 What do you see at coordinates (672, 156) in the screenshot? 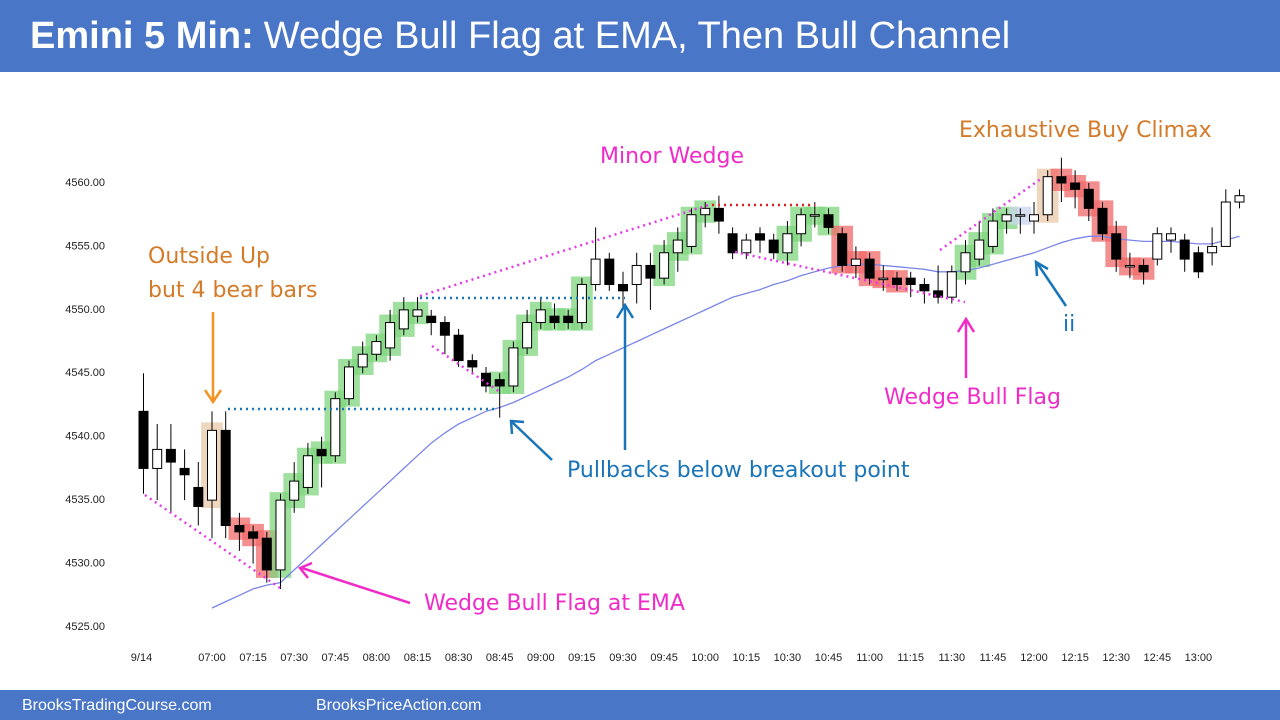
I see `annotation: Minor Wedge` at bounding box center [672, 156].